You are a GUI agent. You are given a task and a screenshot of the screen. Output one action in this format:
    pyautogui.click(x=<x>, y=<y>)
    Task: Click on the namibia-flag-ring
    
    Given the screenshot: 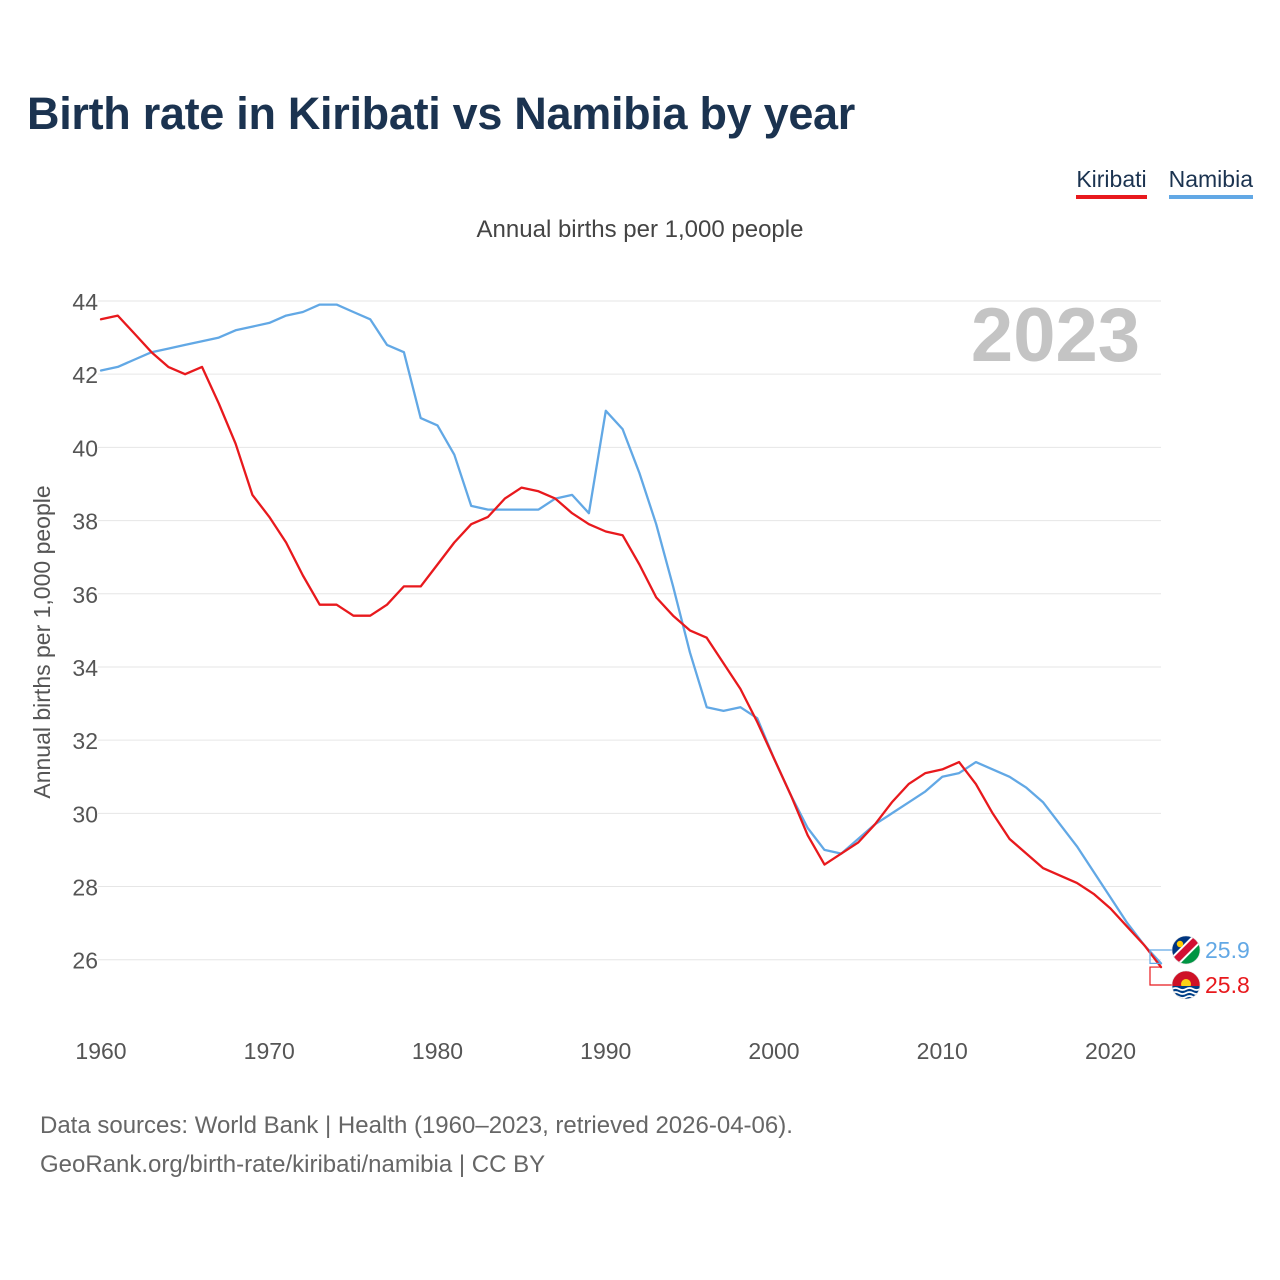 What is the action you would take?
    pyautogui.click(x=1186, y=950)
    